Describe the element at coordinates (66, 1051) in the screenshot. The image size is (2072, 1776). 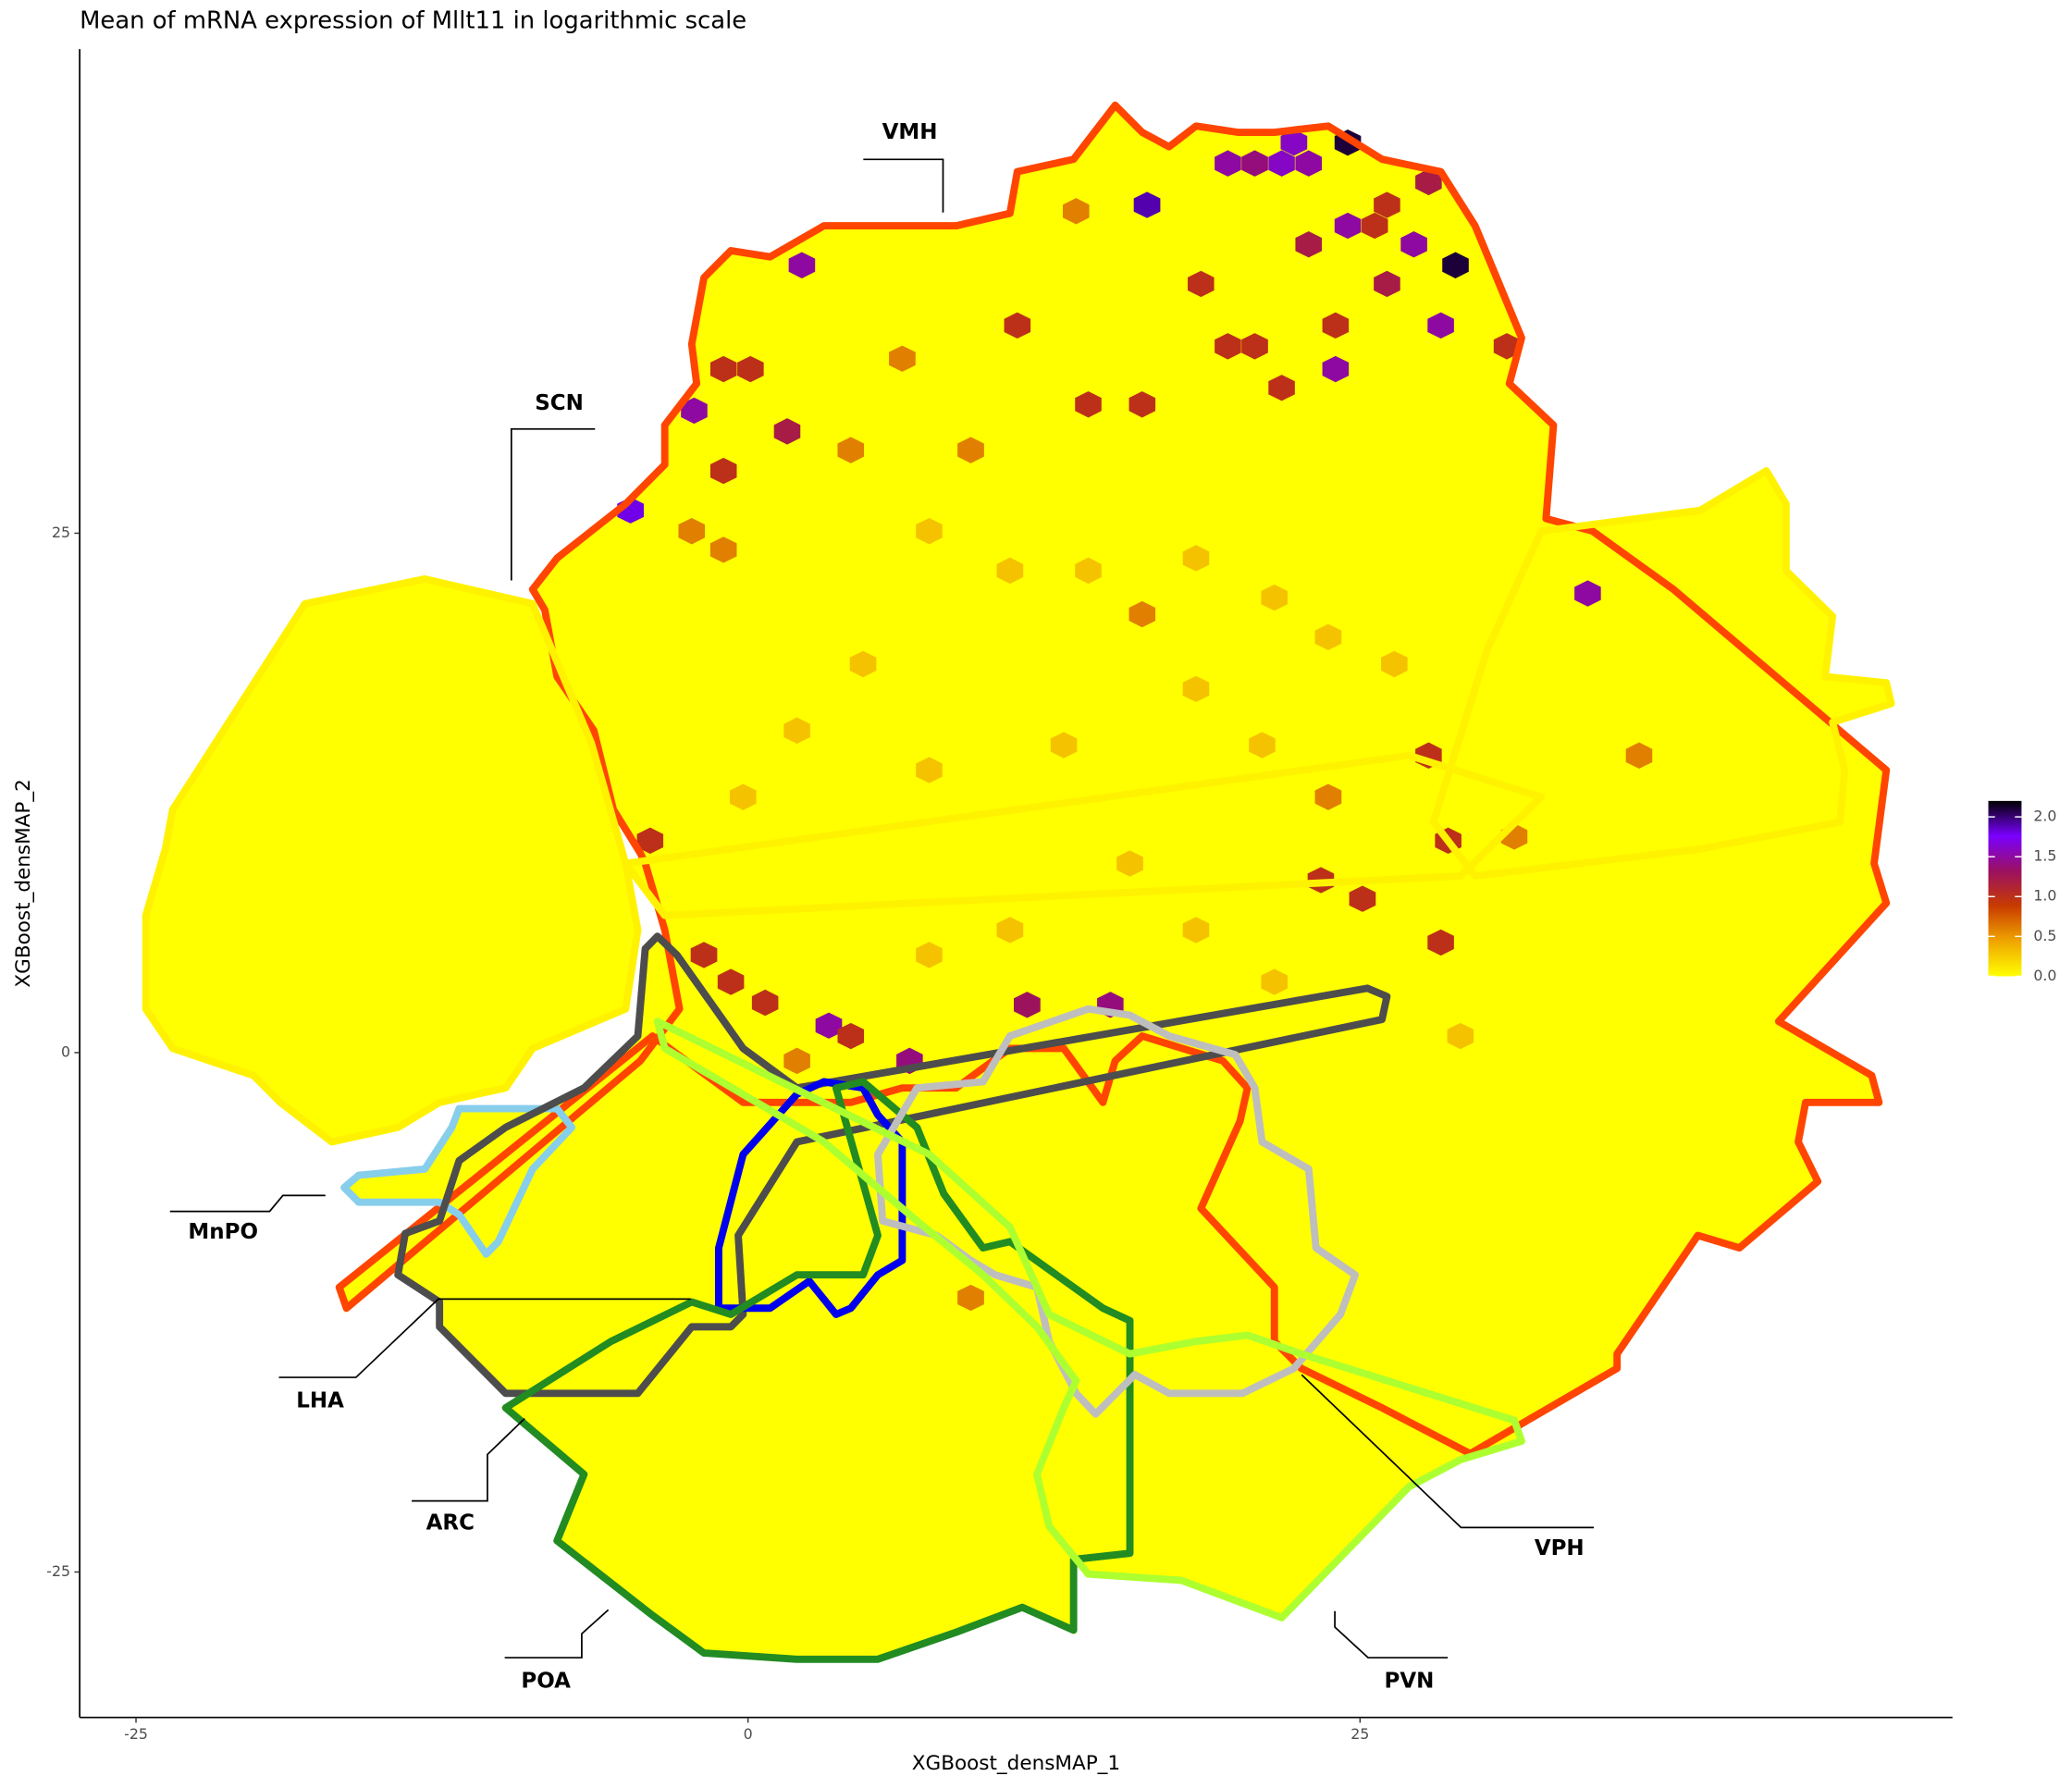
I see `y-tick-label: 0` at that location.